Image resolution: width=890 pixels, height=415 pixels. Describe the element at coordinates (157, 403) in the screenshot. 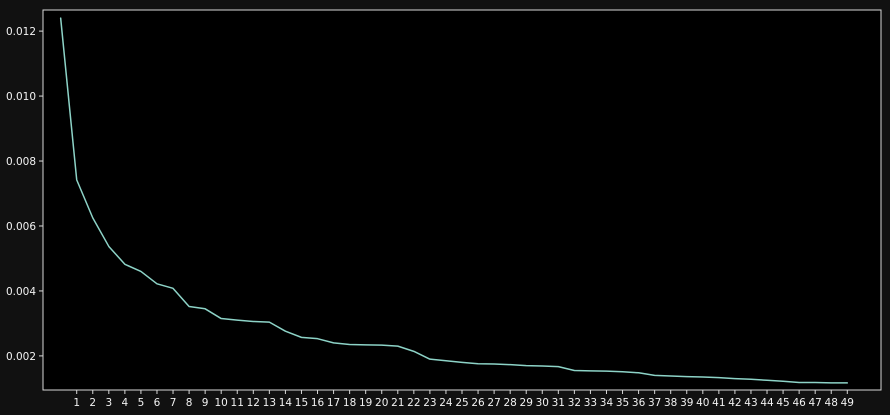

I see `x-tick-label: 6` at that location.